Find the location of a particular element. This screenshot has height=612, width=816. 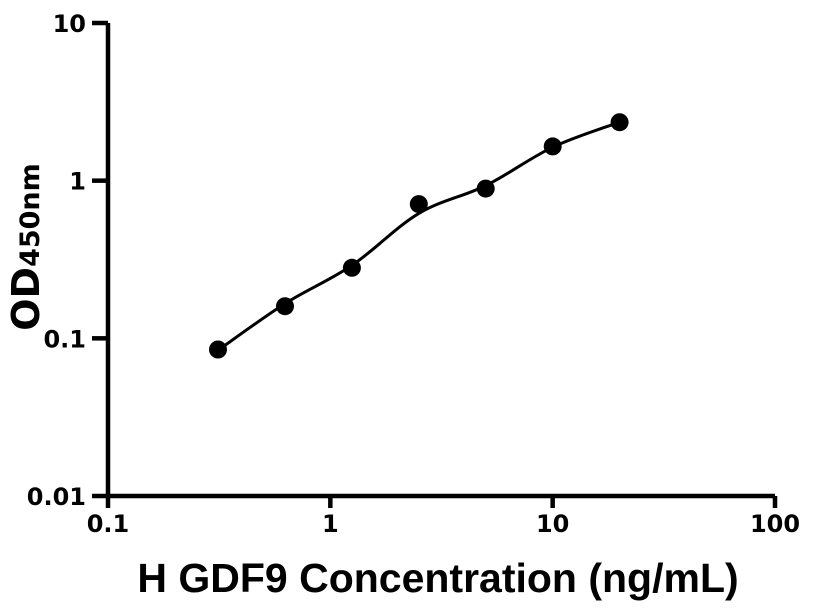

y-tick-label: 0.01 is located at coordinates (56, 497).